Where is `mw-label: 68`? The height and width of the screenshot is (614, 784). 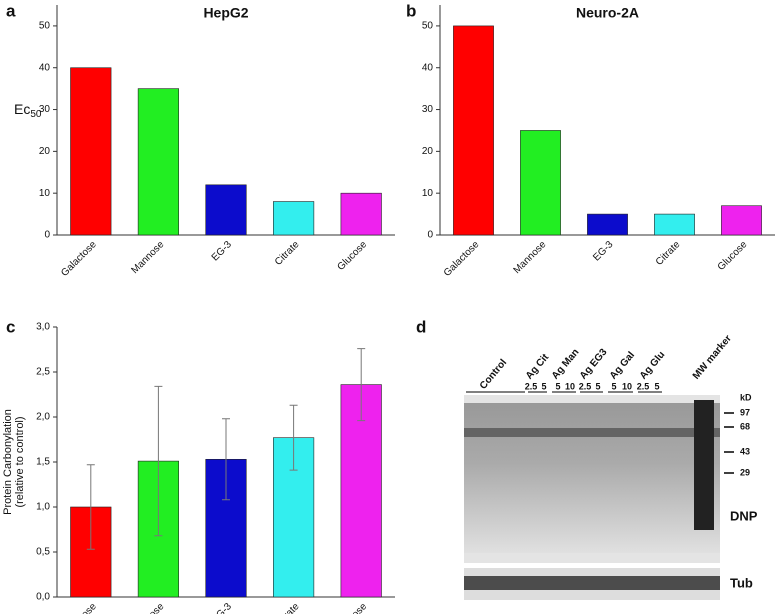
mw-label: 68 is located at coordinates (745, 426).